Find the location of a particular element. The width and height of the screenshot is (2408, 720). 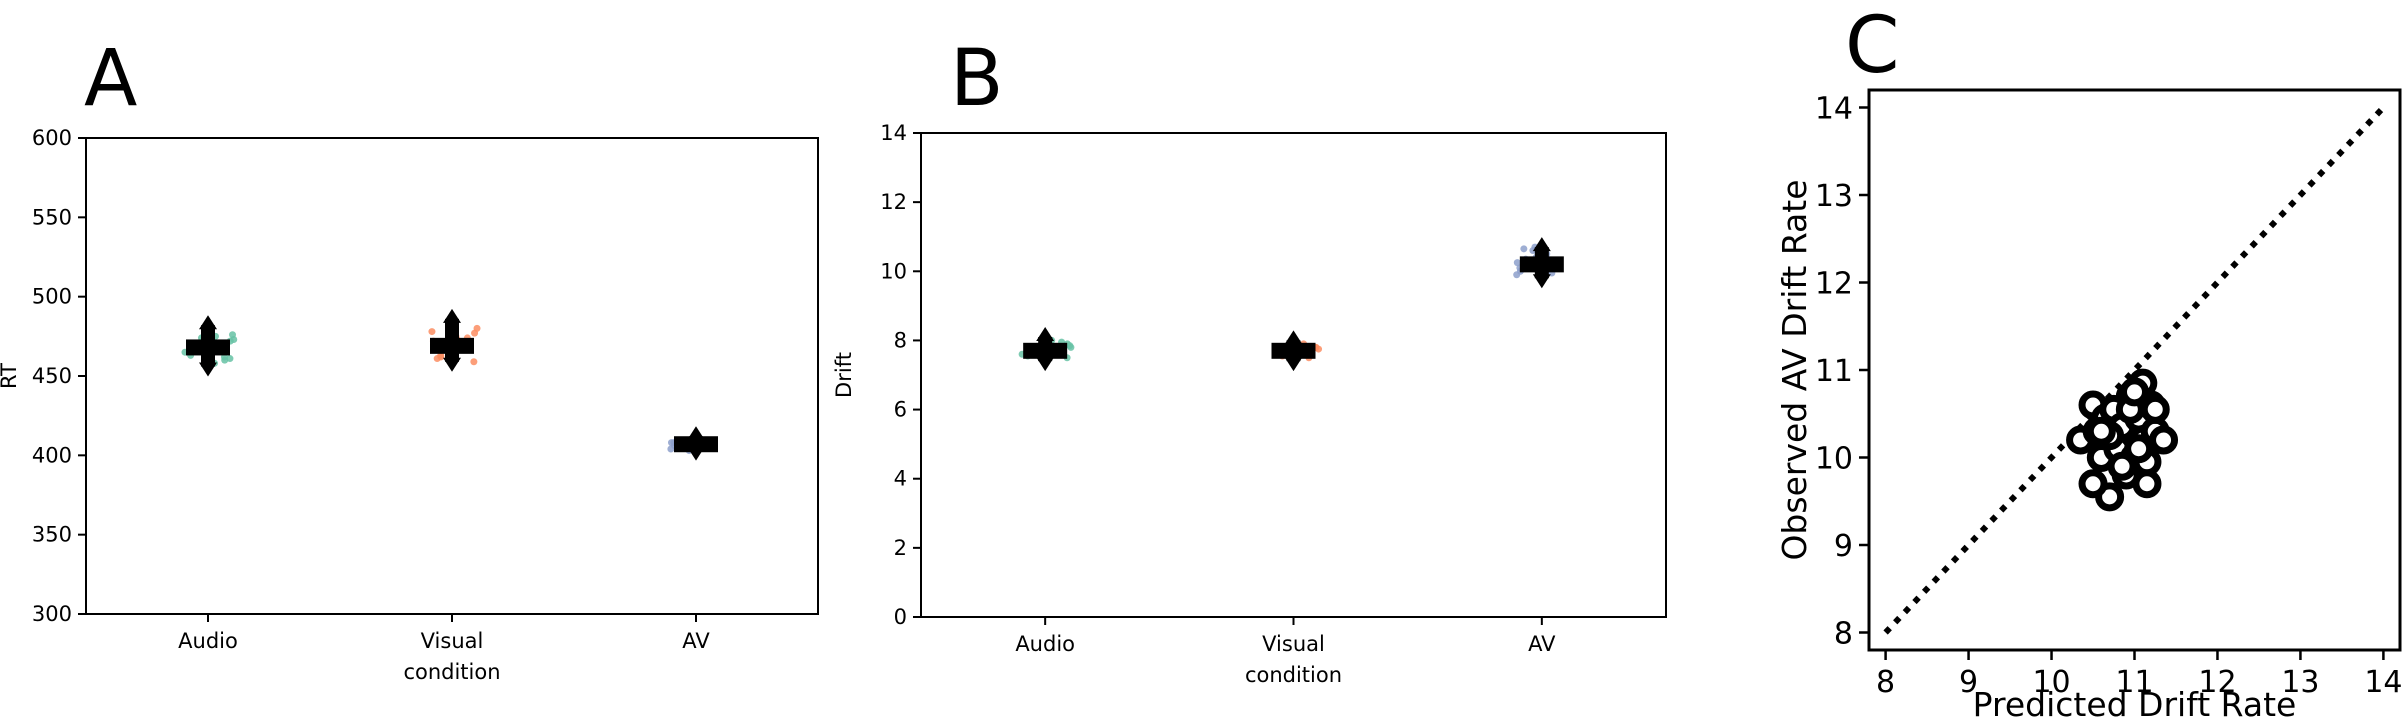

y-tick-label: 600 is located at coordinates (52, 138).